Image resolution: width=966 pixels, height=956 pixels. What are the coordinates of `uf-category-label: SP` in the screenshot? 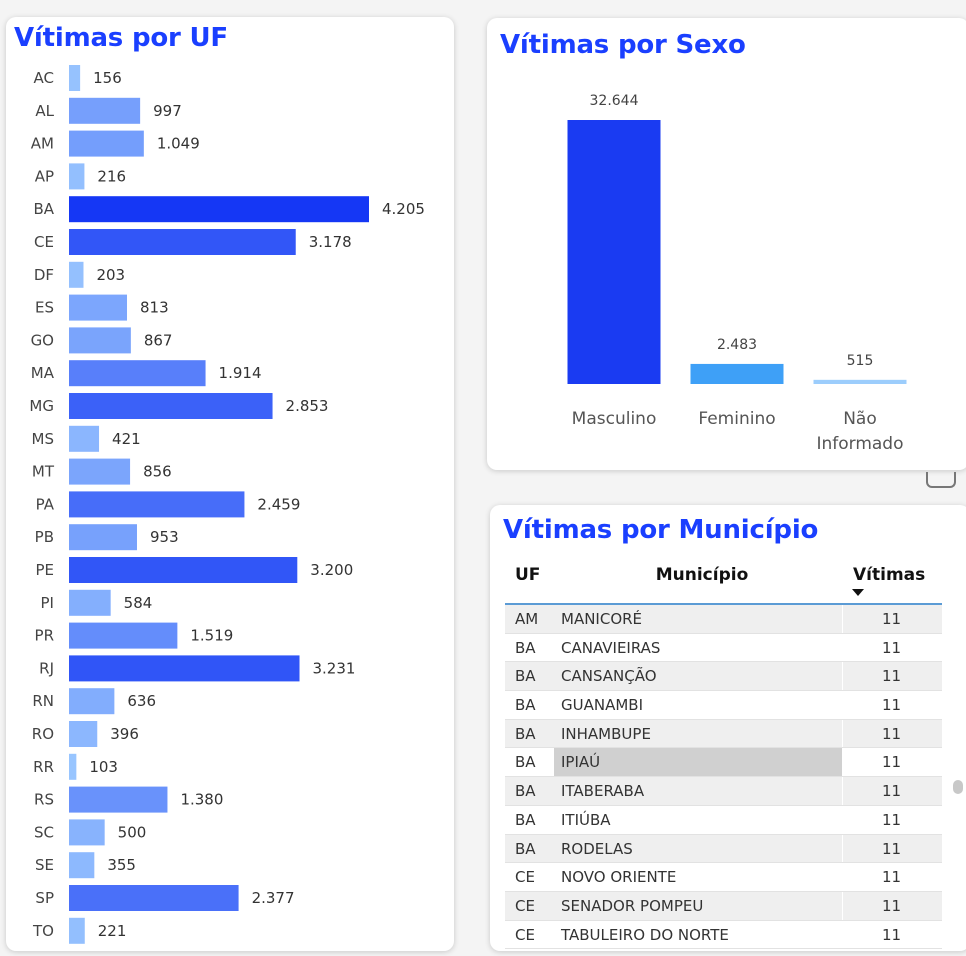 It's located at (44, 898).